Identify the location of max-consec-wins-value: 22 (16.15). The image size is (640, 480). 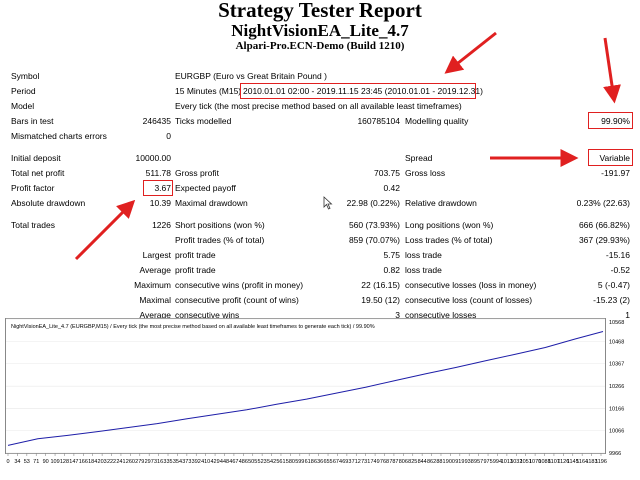
(380, 285).